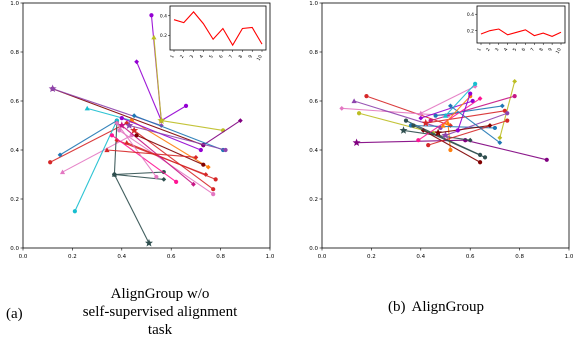 The image size is (579, 353). Describe the element at coordinates (541, 50) in the screenshot. I see `inset-x-tick-label: 8` at that location.